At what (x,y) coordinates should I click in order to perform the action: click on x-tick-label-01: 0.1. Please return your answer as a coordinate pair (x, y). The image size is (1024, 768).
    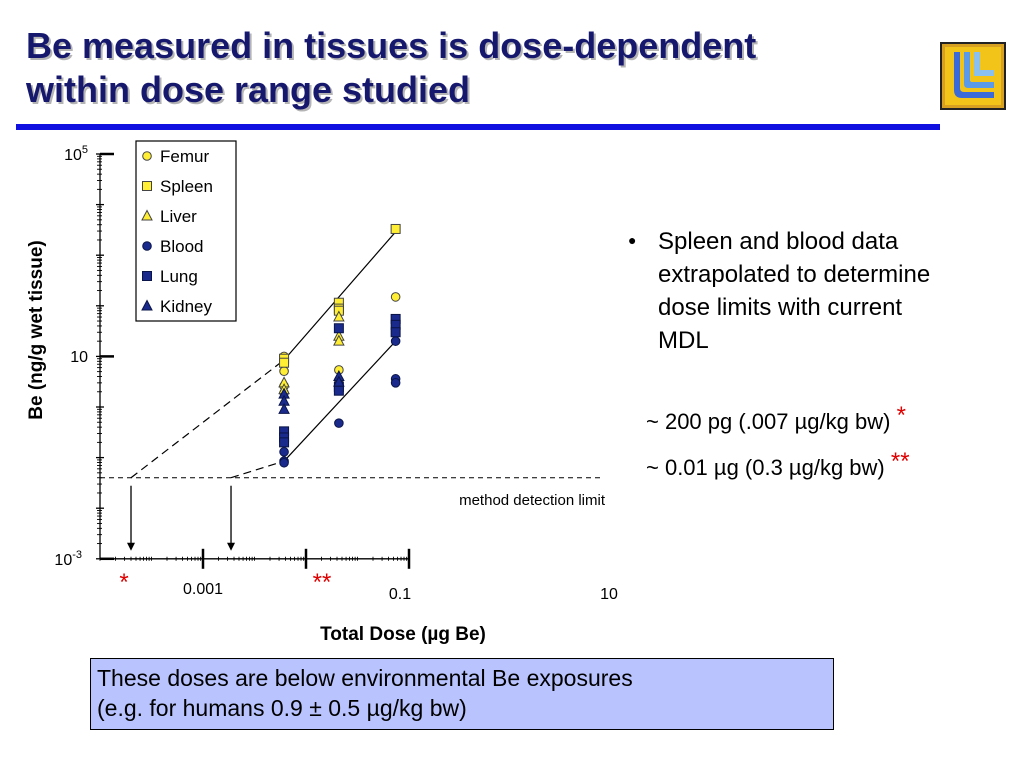
    Looking at the image, I should click on (400, 594).